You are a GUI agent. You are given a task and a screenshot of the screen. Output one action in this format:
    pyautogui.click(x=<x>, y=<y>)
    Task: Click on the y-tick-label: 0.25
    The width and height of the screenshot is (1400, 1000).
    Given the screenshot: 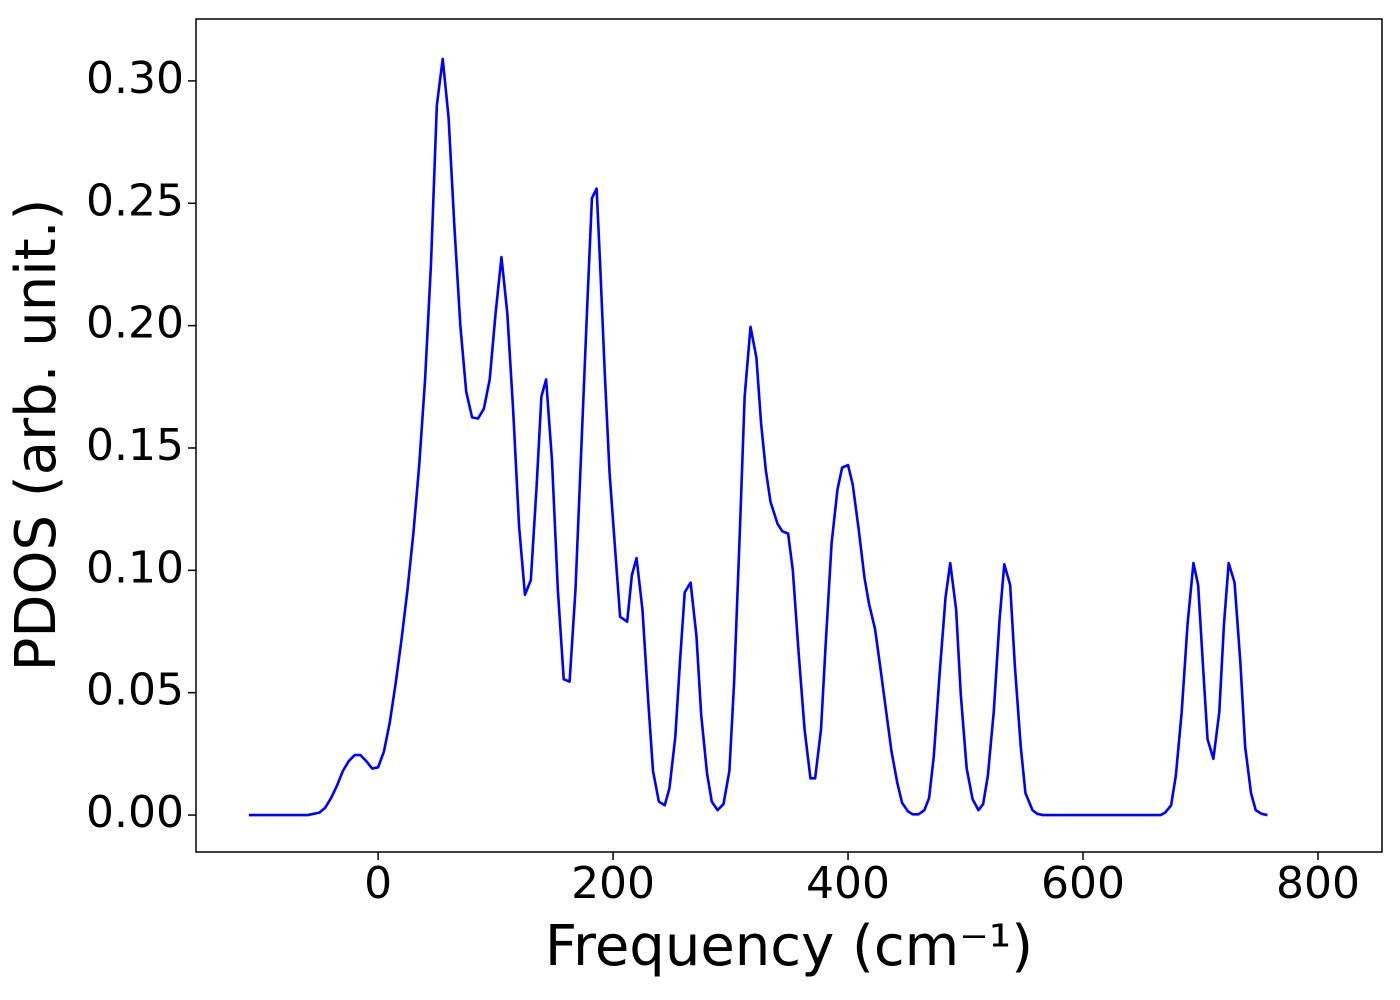 What is the action you would take?
    pyautogui.click(x=135, y=200)
    